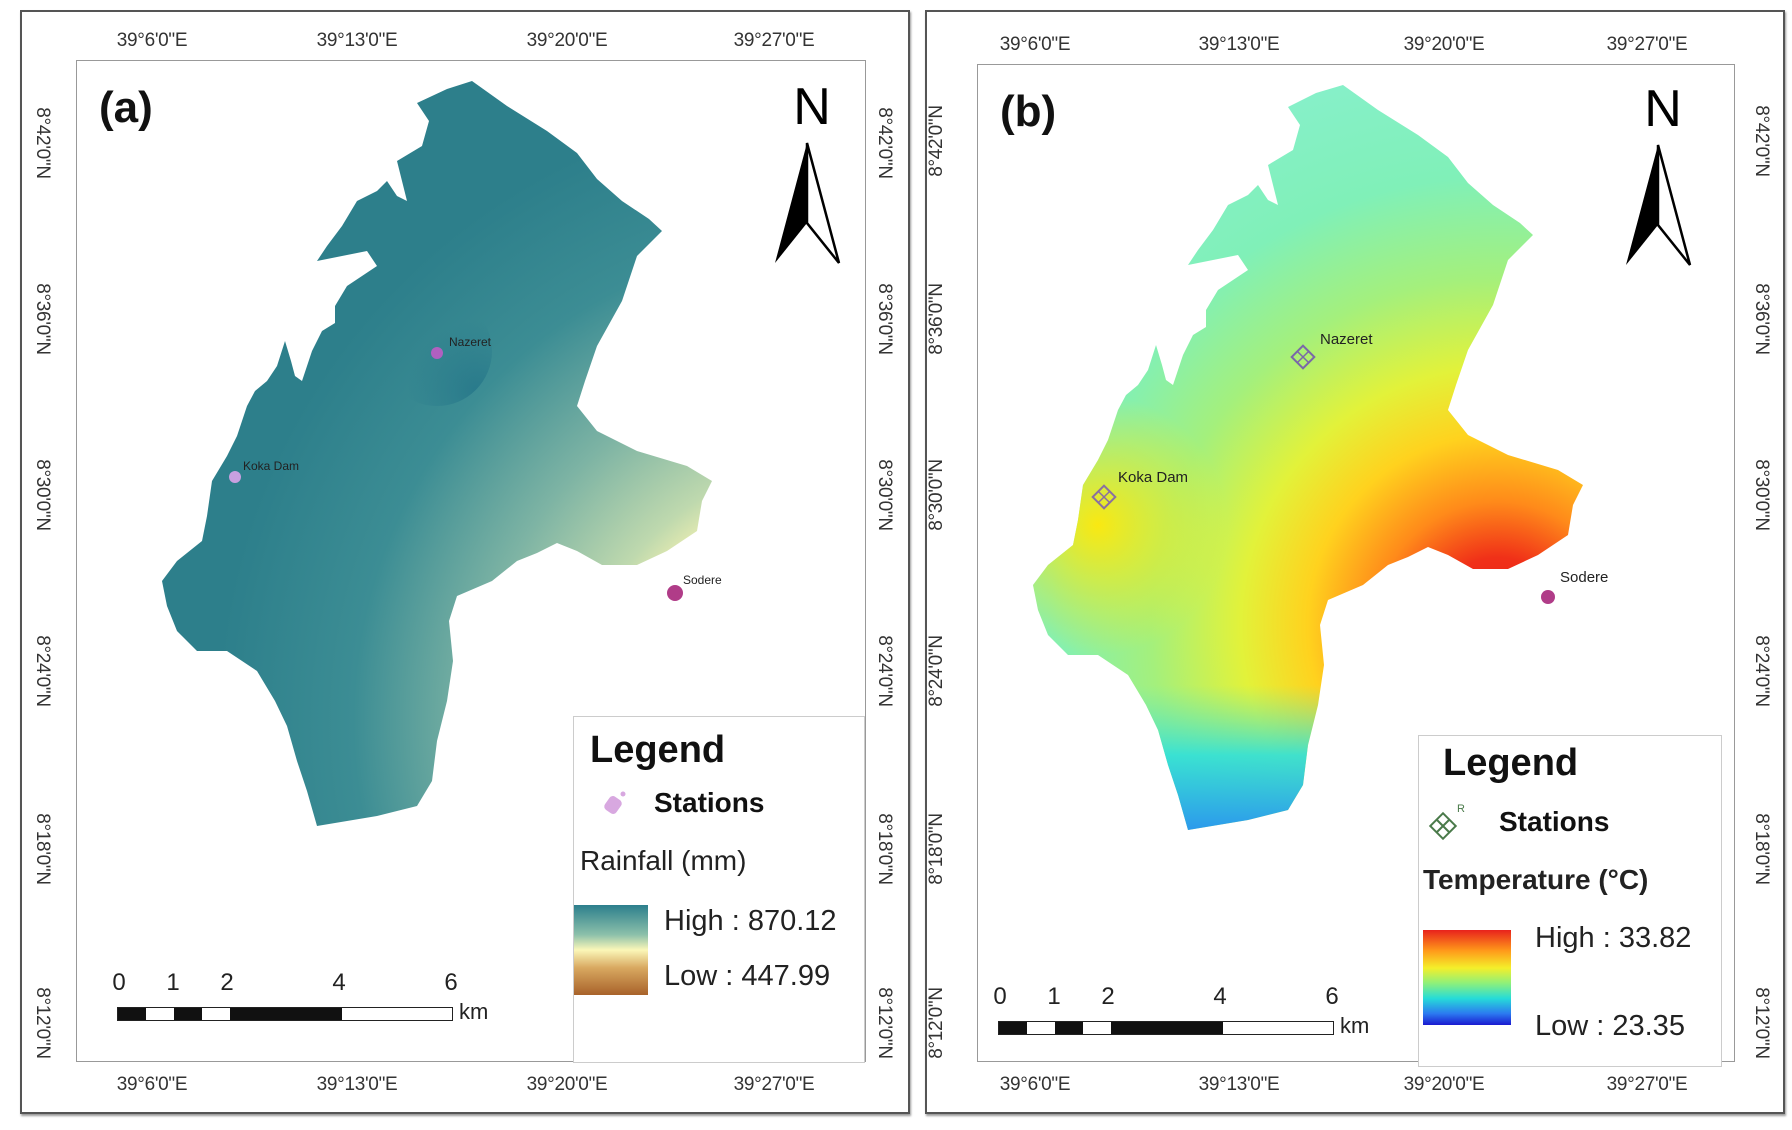 This screenshot has width=1792, height=1130. Describe the element at coordinates (1610, 1026) in the screenshot. I see `legend-low-value: Low : 23.35` at that location.